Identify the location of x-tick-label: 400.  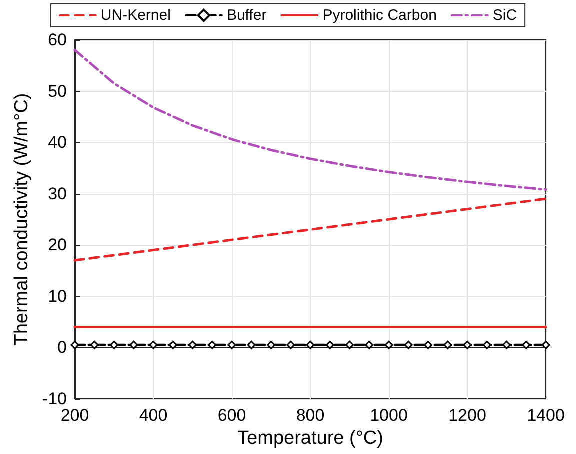
(153, 415).